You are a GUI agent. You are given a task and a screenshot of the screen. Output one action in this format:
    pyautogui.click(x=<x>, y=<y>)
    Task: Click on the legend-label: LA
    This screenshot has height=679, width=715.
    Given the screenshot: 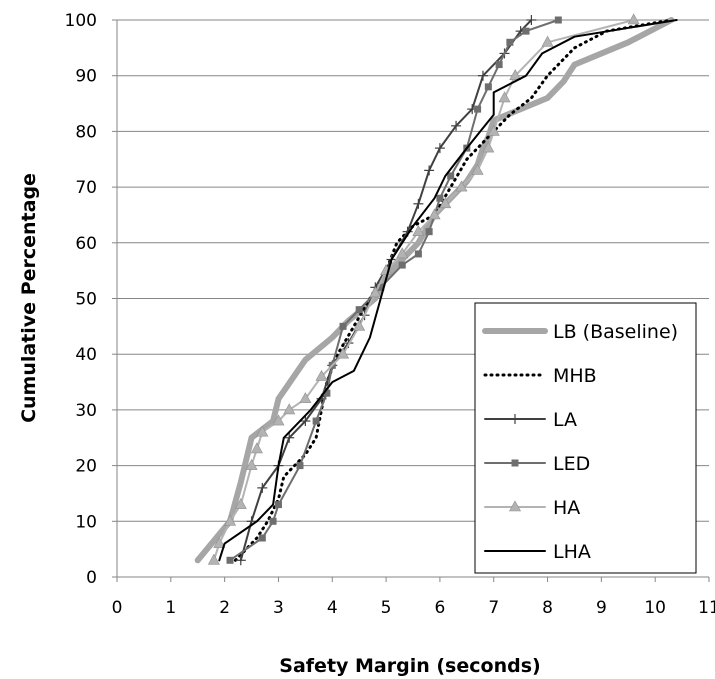 What is the action you would take?
    pyautogui.click(x=565, y=420)
    